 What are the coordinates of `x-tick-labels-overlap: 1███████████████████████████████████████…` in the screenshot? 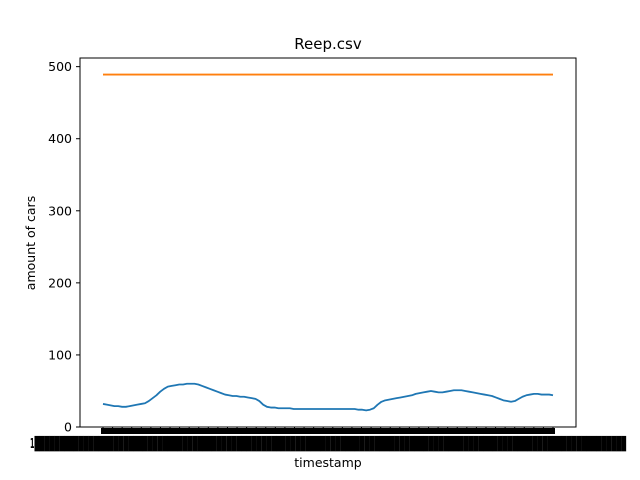 It's located at (328, 443).